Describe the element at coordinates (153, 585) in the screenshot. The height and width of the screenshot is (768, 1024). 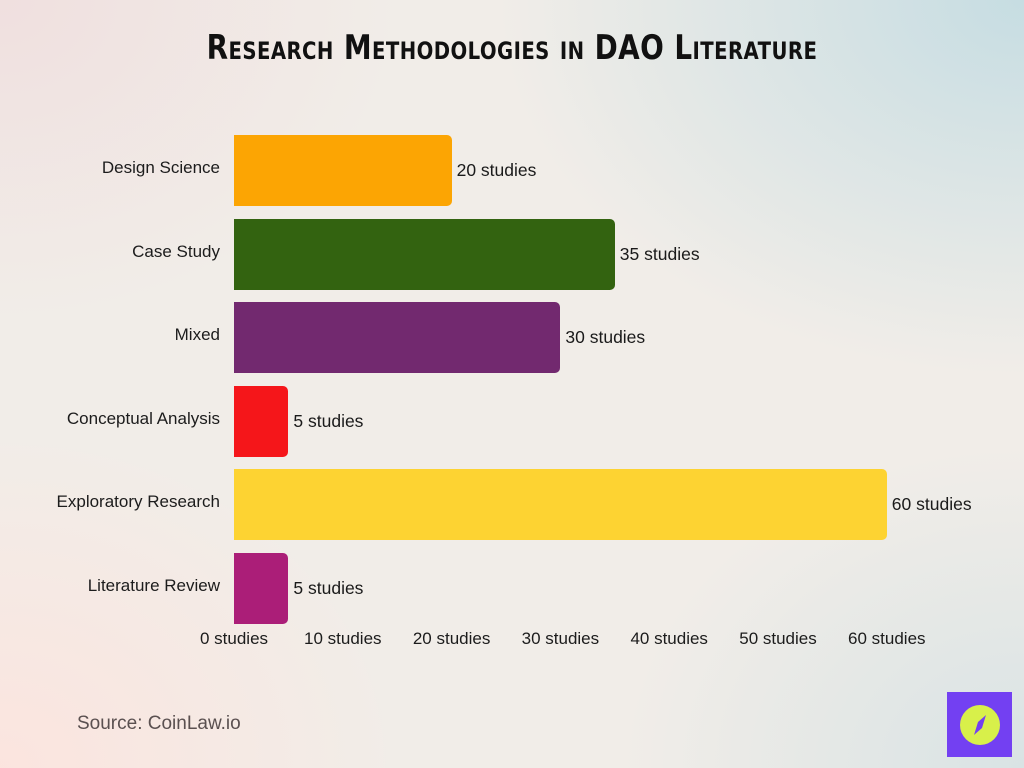
I see `category-label: Literature Review` at that location.